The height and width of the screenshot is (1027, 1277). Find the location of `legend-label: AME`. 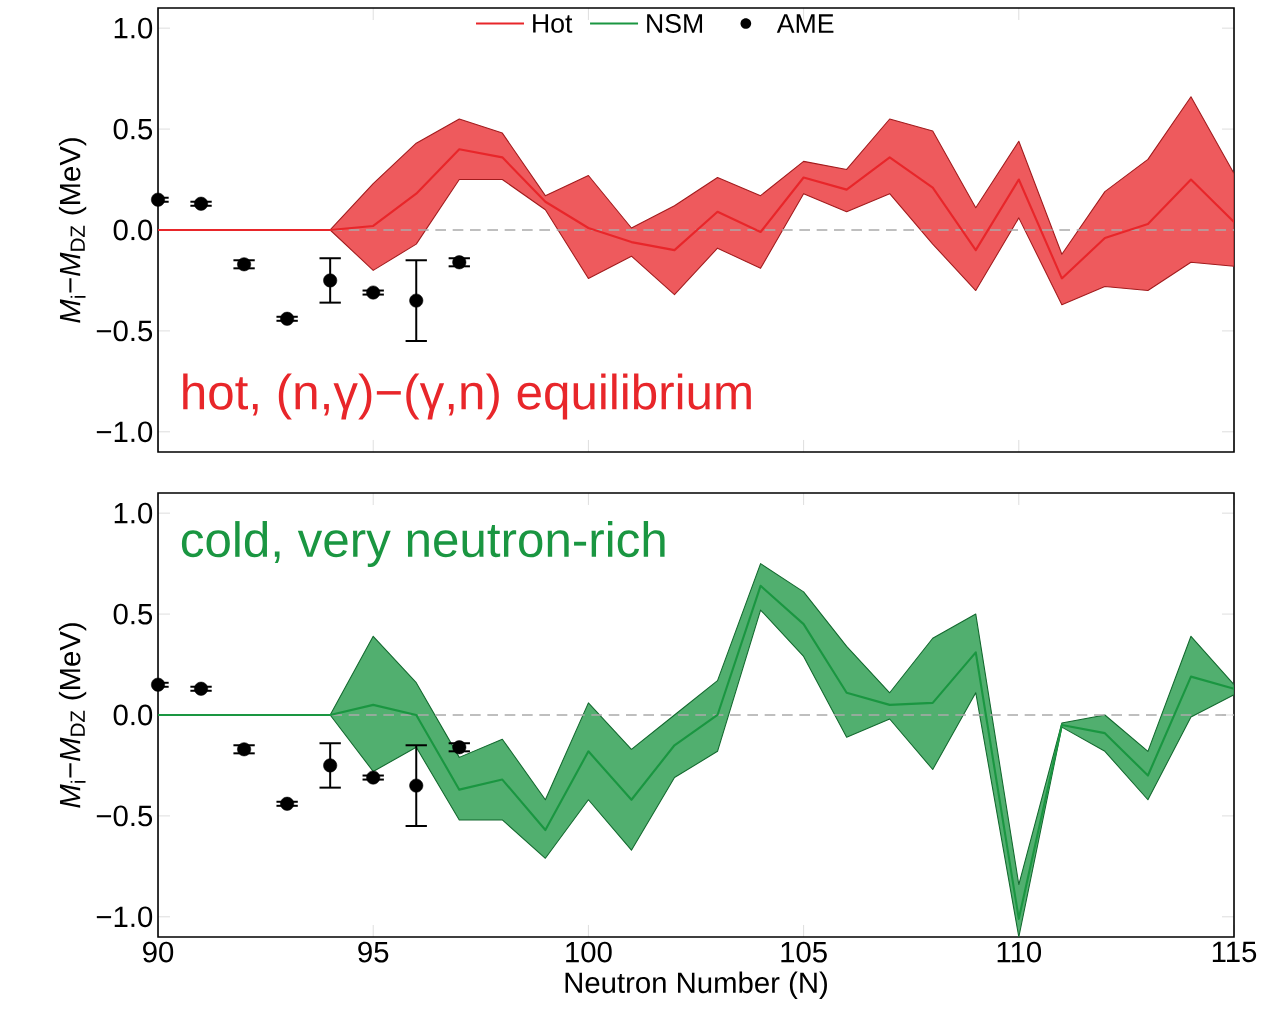

legend-label: AME is located at coordinates (805, 23).